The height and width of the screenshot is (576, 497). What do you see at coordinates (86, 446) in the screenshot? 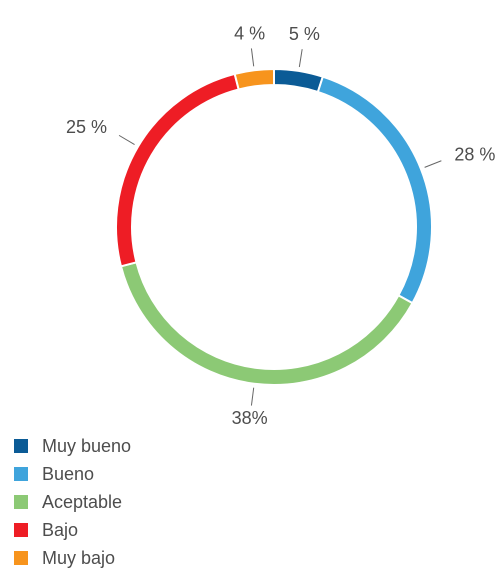
I see `legend-label: Muy bueno` at bounding box center [86, 446].